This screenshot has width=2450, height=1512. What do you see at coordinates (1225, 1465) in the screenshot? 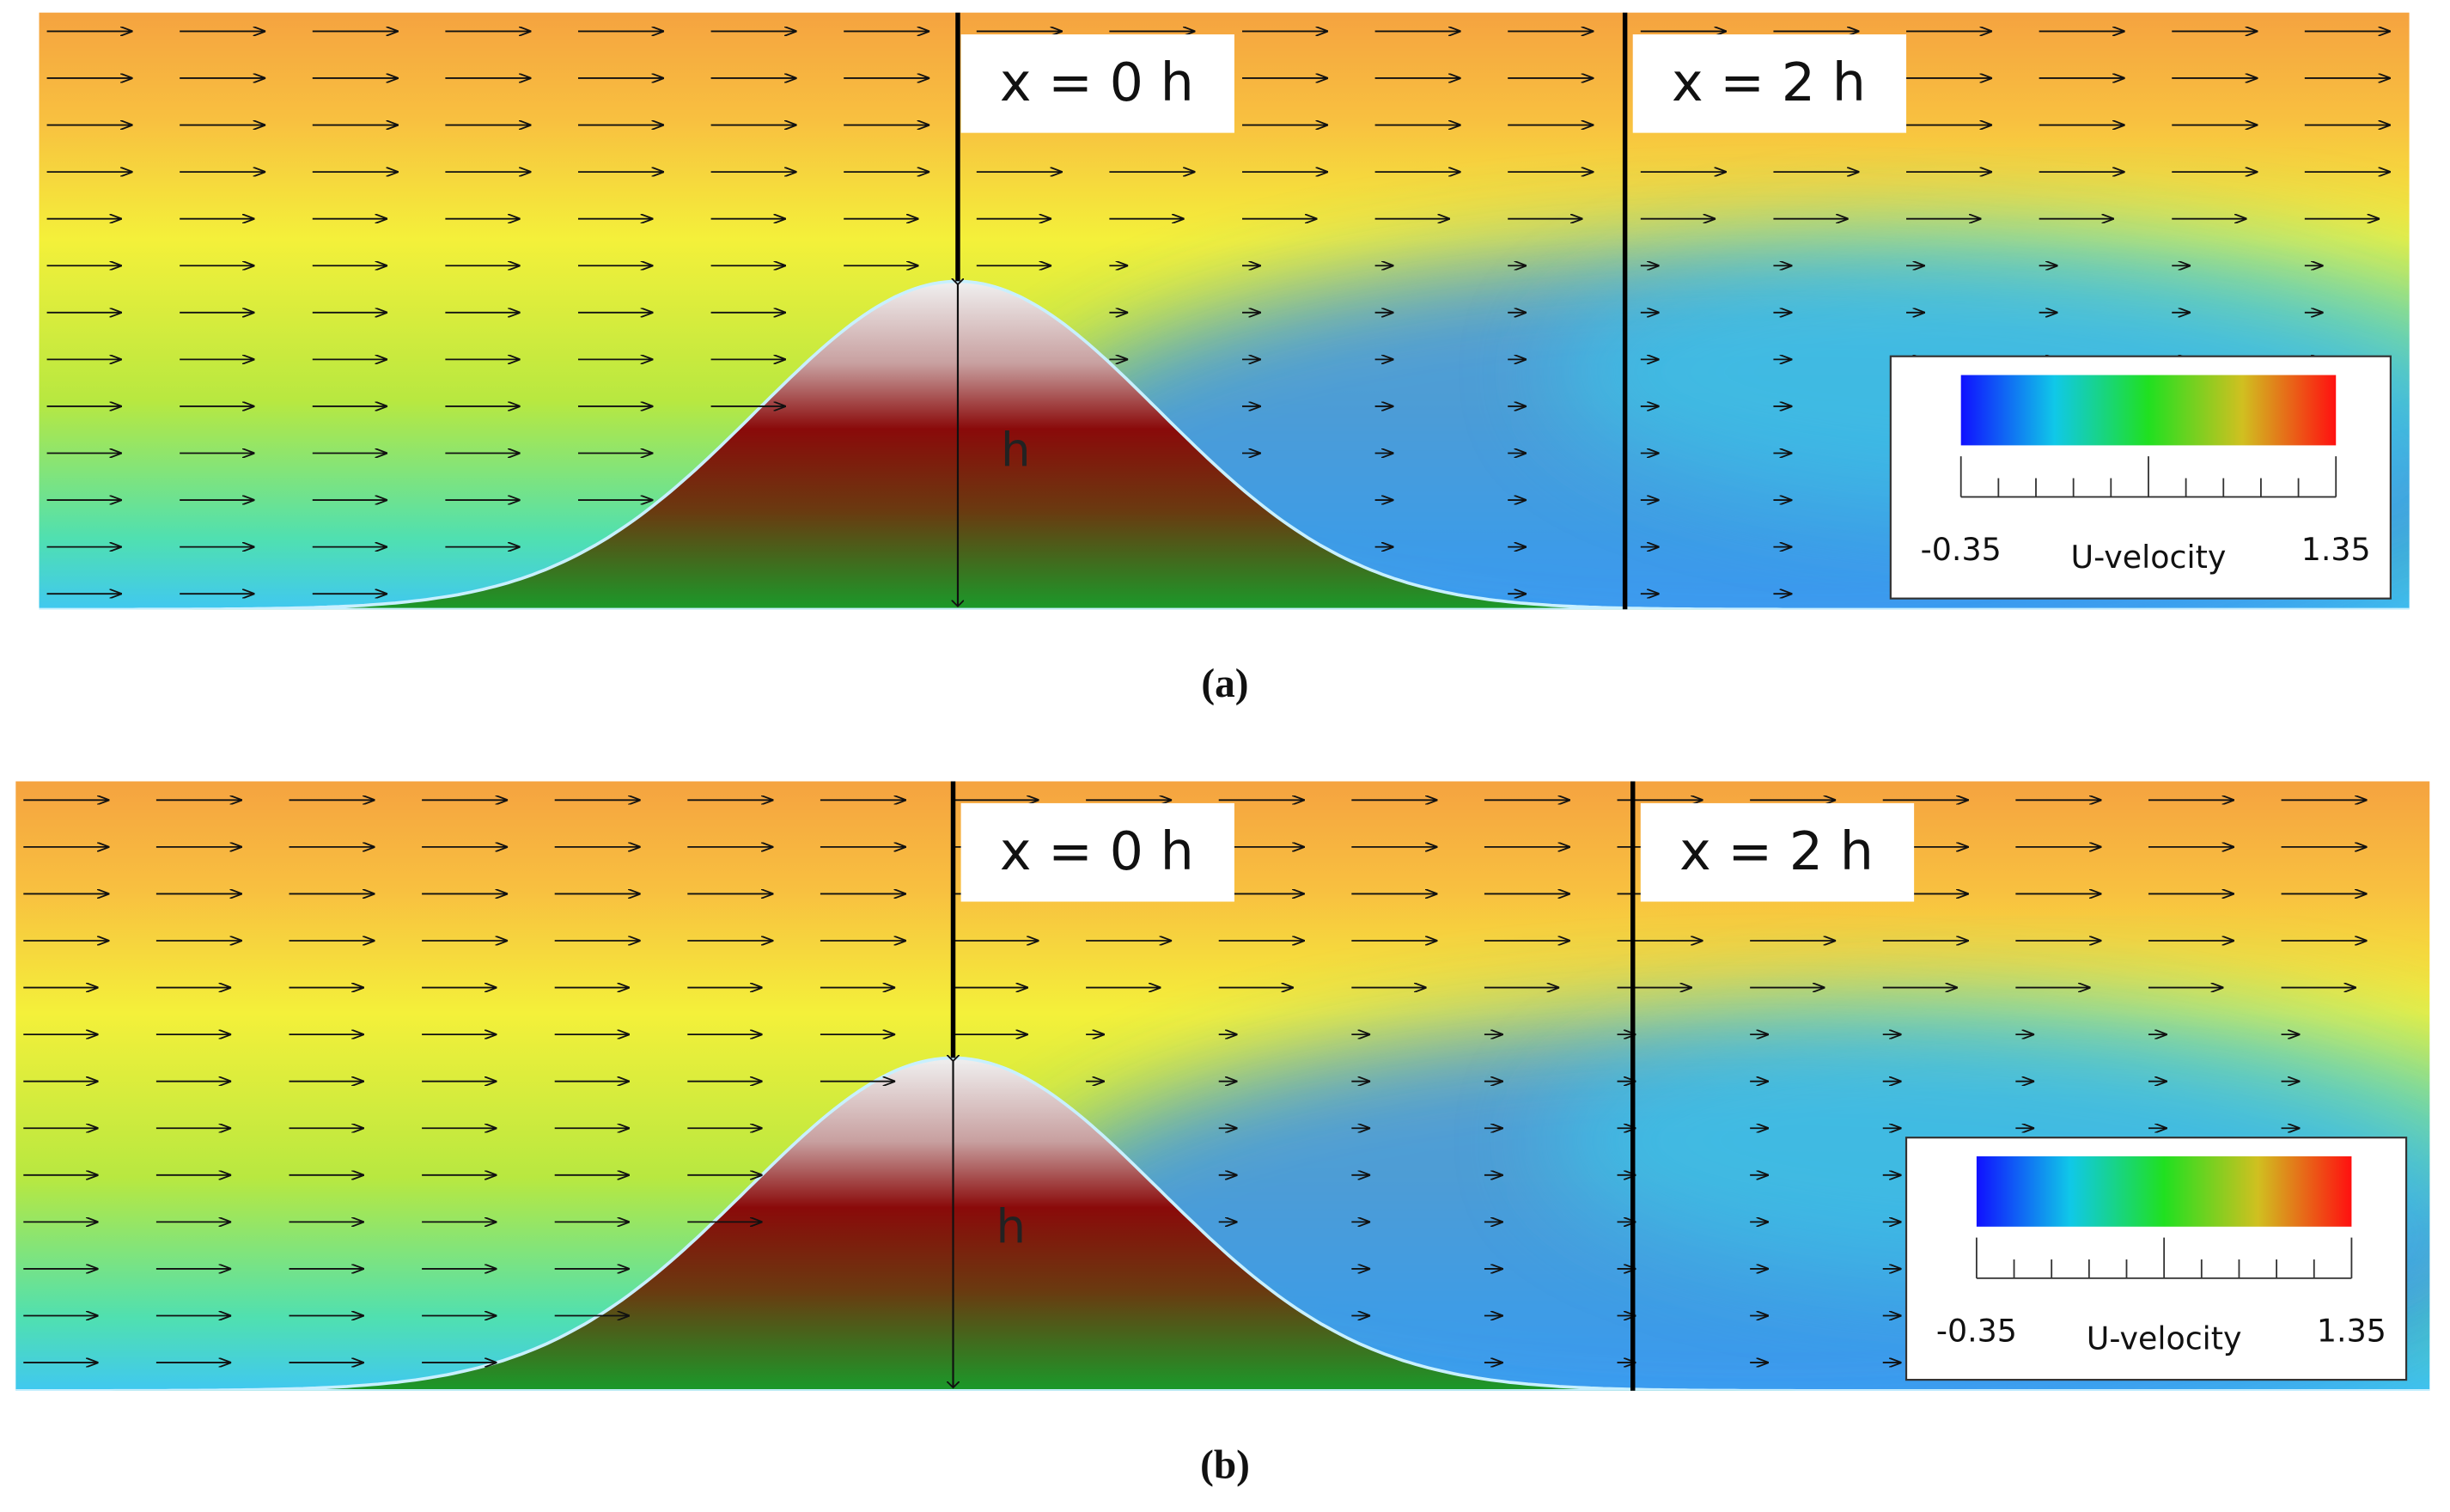
I see `caption: (b)` at bounding box center [1225, 1465].